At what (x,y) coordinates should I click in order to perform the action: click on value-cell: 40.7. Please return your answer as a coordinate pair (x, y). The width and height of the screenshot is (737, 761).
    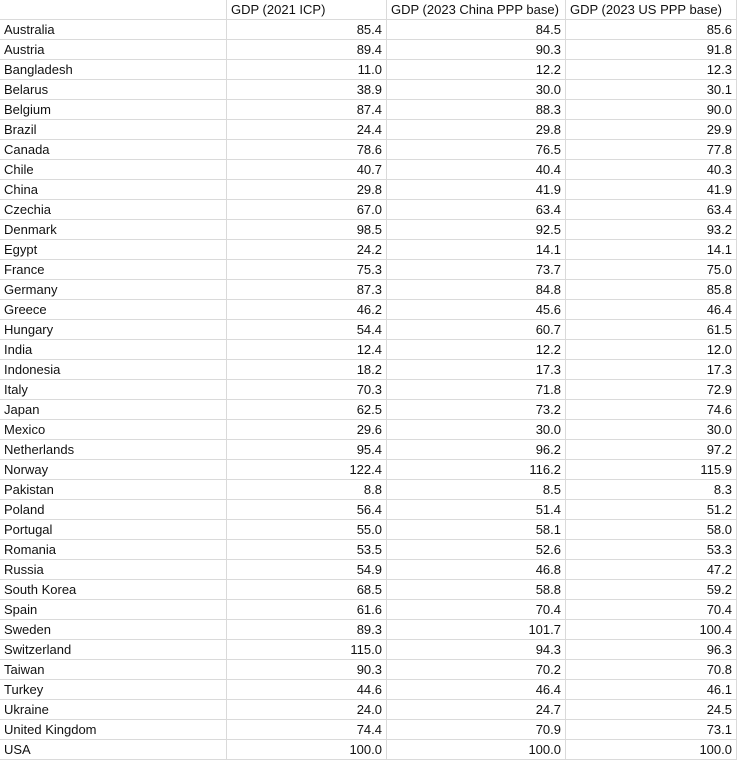
    Looking at the image, I should click on (307, 170).